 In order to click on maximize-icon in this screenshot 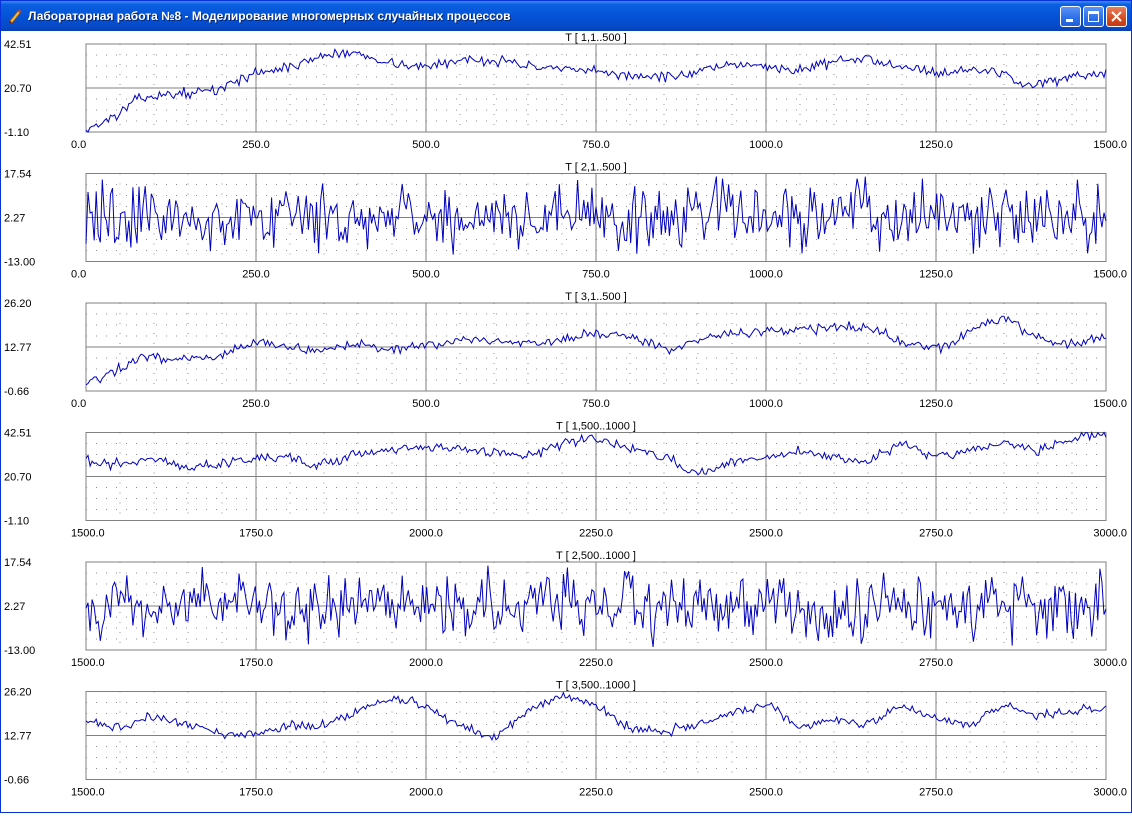, I will do `click(1093, 16)`.